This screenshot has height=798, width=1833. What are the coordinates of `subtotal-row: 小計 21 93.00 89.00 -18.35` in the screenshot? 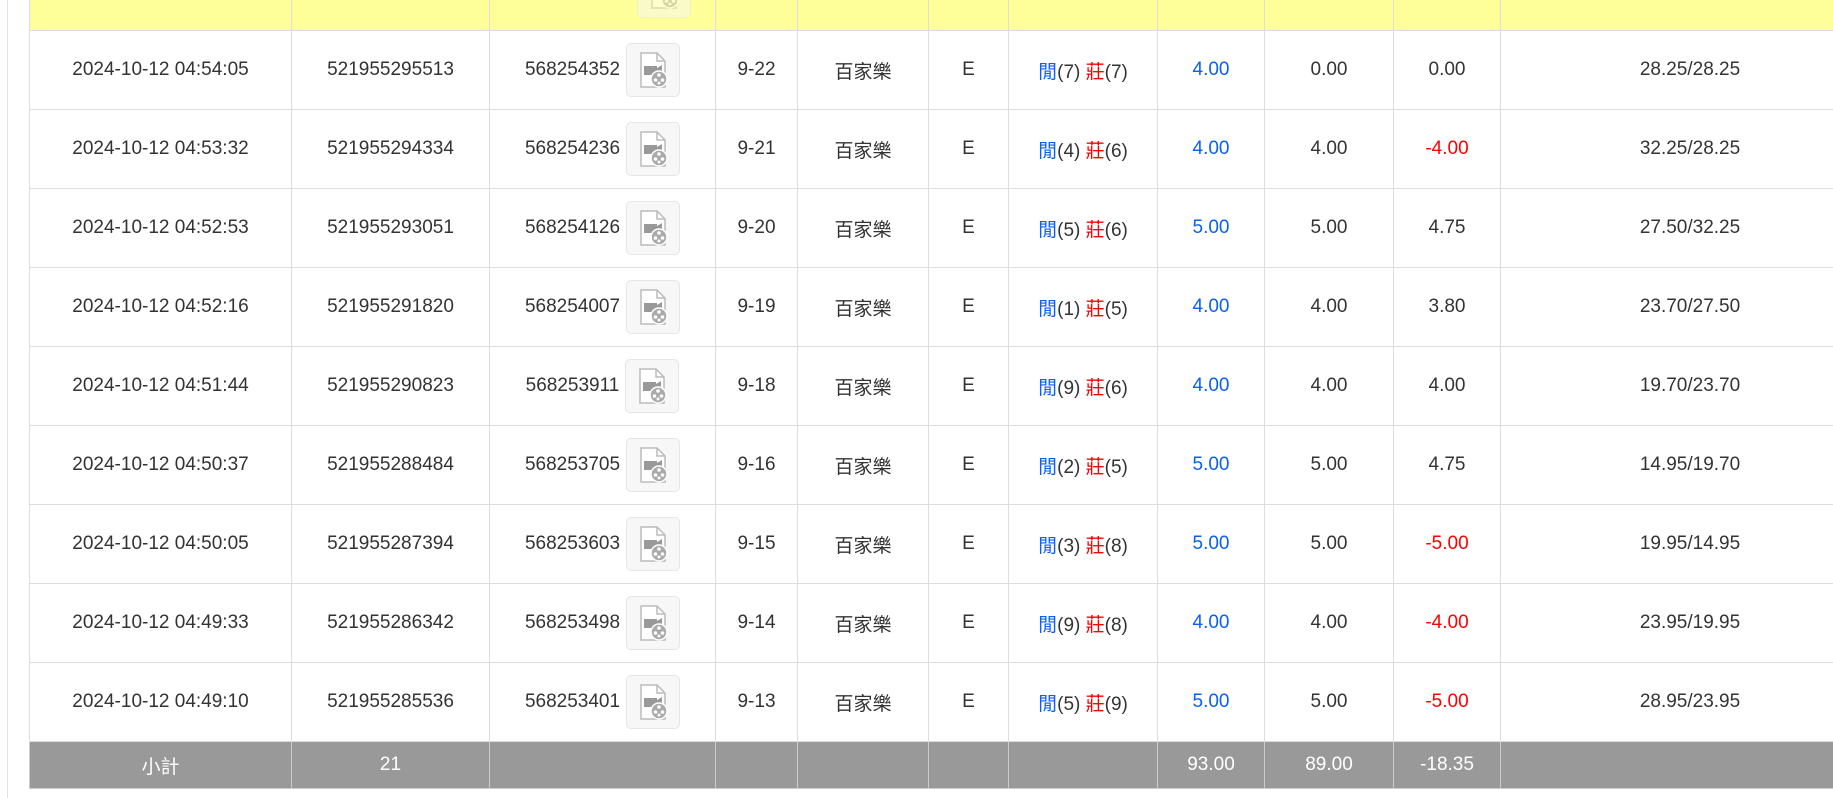 It's located at (931, 765).